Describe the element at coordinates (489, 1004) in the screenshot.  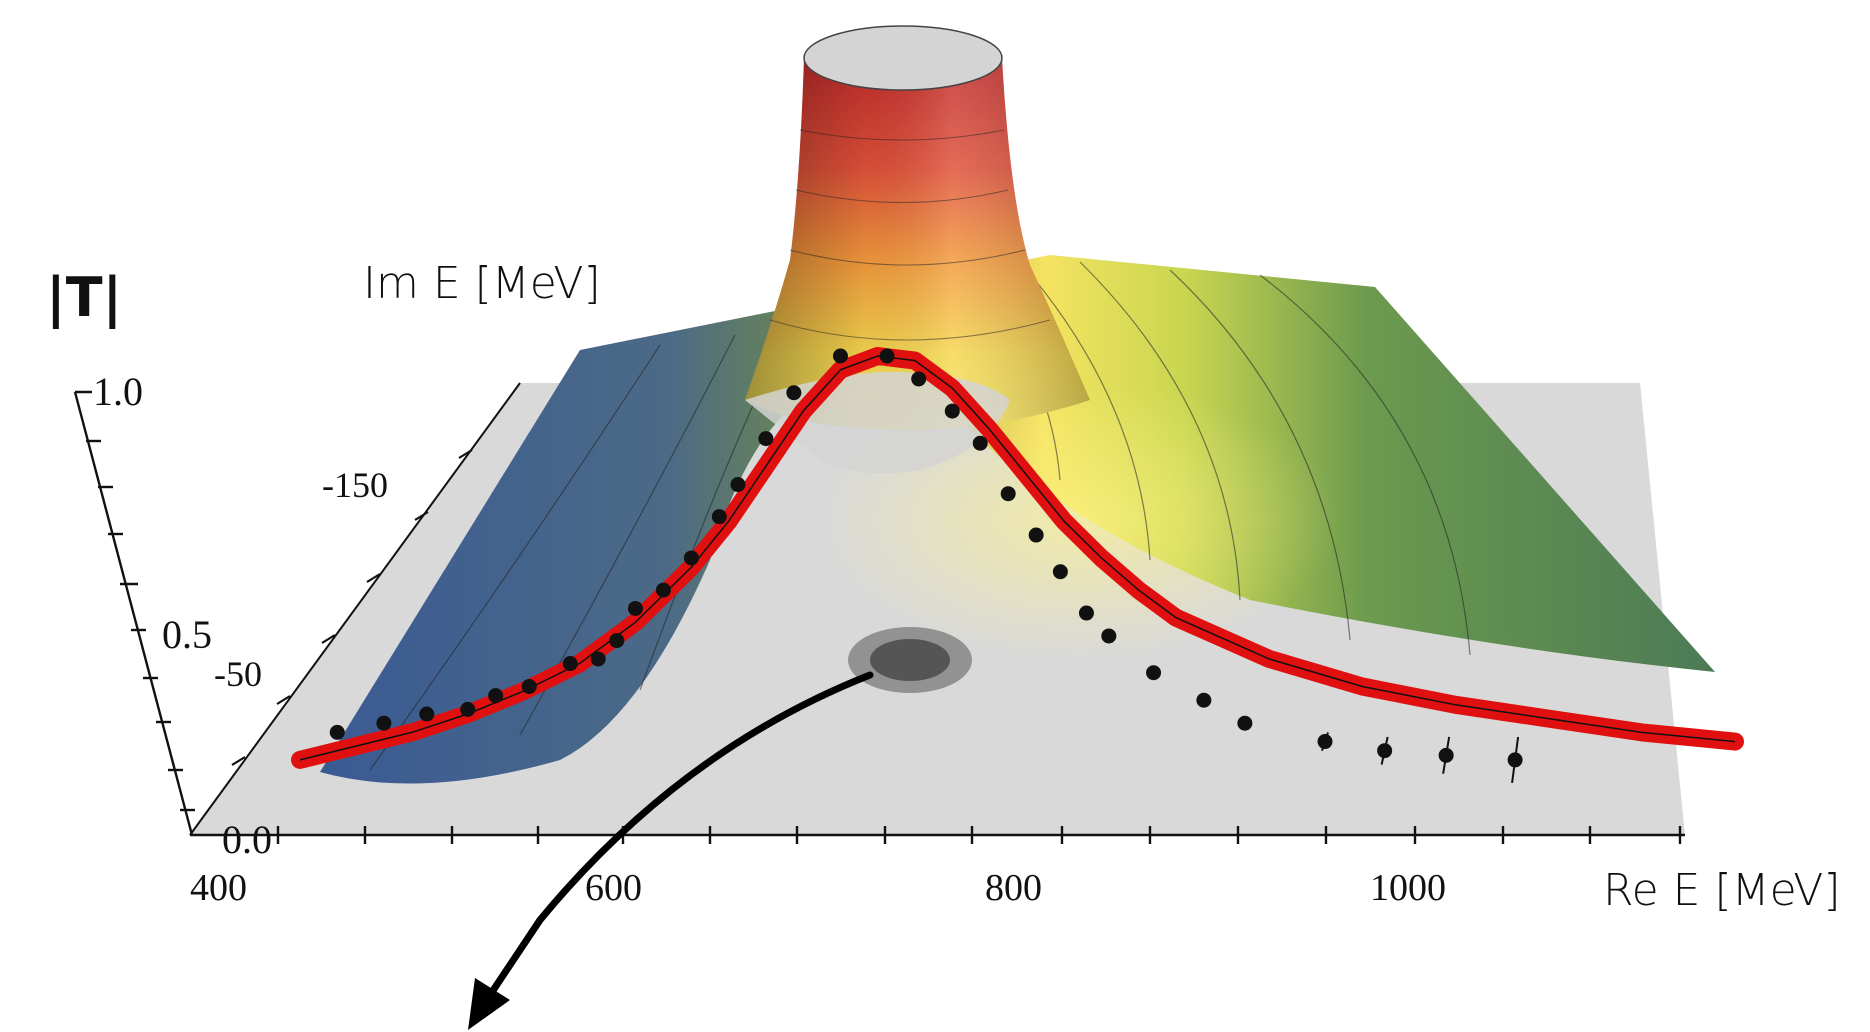
I see `pole-arrow-head` at that location.